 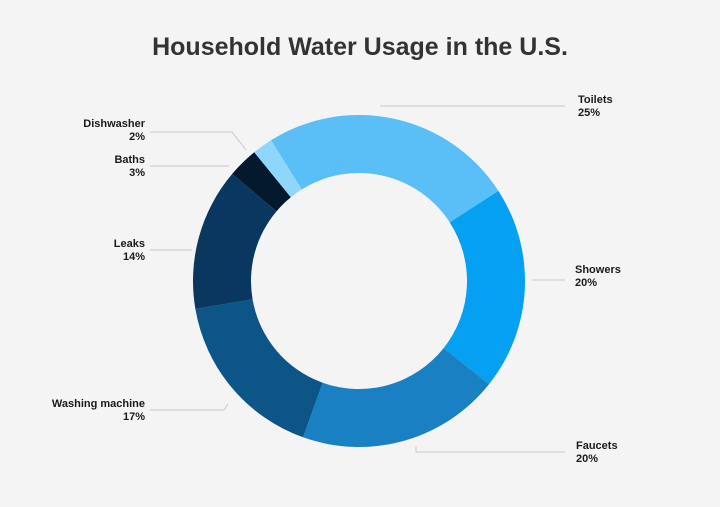 I want to click on value-toilets: 25%, so click(x=589, y=113).